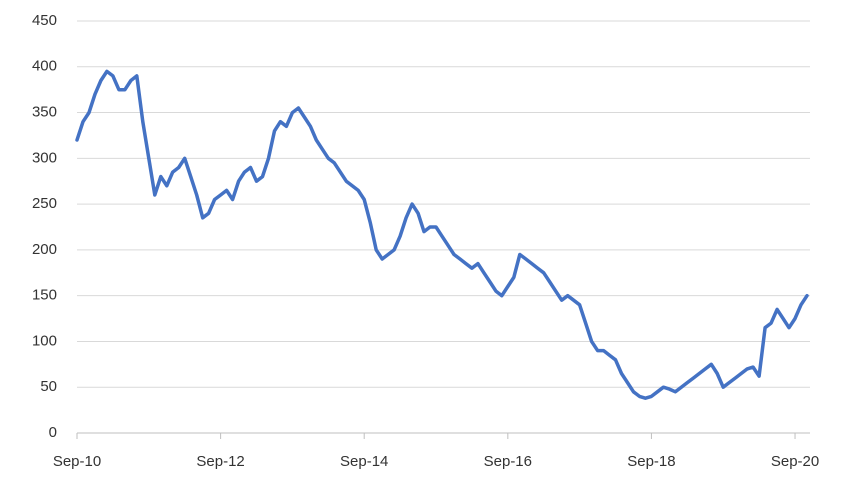 The height and width of the screenshot is (483, 845). Describe the element at coordinates (44, 66) in the screenshot. I see `y-tick-label: 400` at that location.